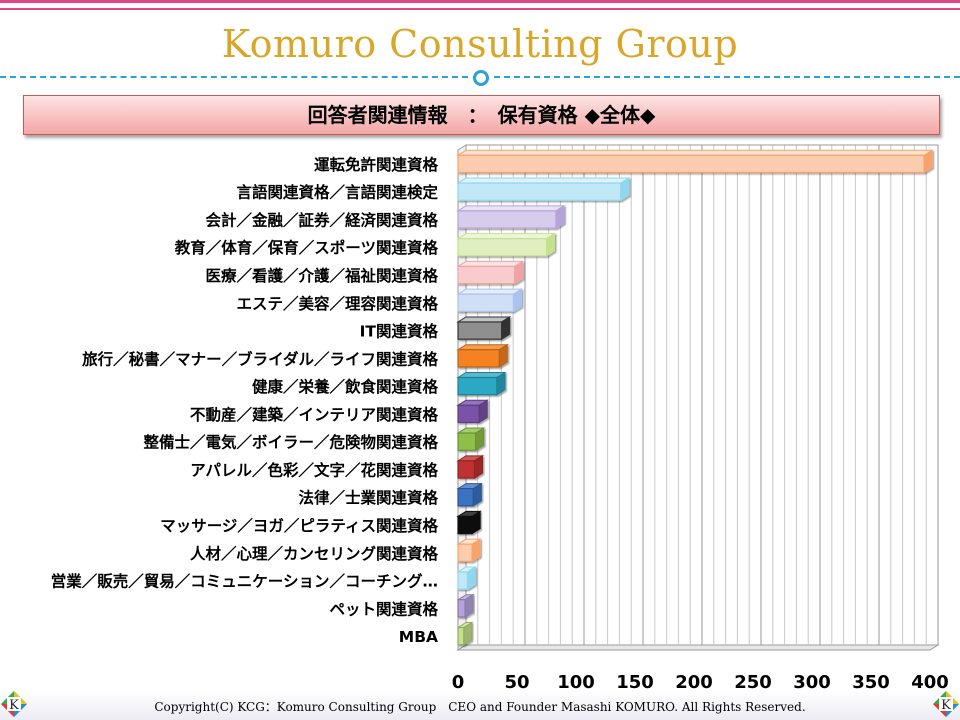  What do you see at coordinates (930, 681) in the screenshot?
I see `x-tick-label: 400` at bounding box center [930, 681].